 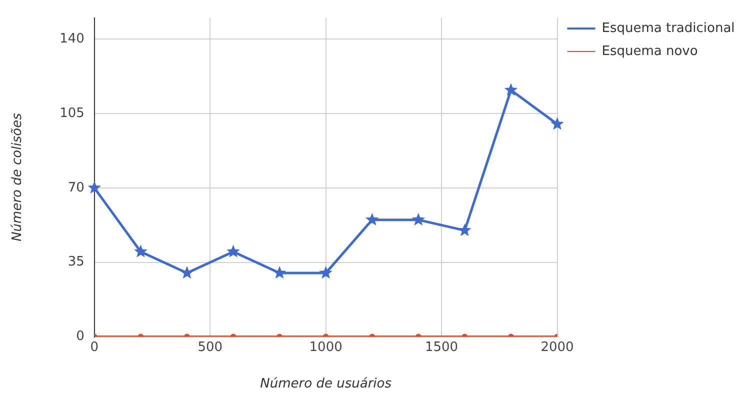 What do you see at coordinates (72, 113) in the screenshot?
I see `y-tick-label: 105` at bounding box center [72, 113].